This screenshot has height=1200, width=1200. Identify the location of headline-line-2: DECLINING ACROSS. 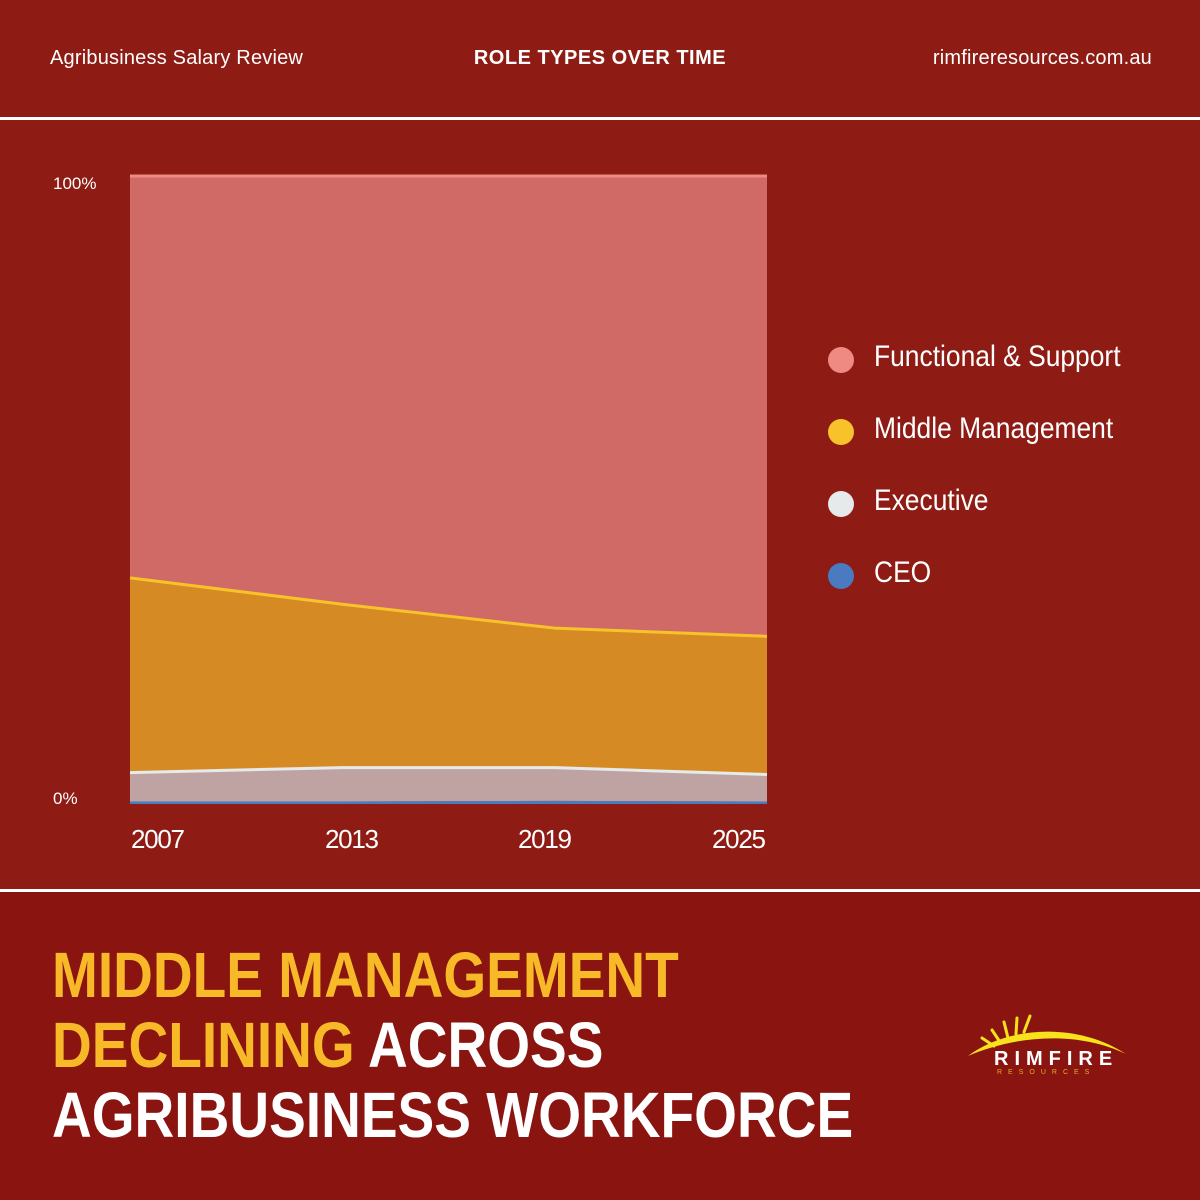
(452, 1045).